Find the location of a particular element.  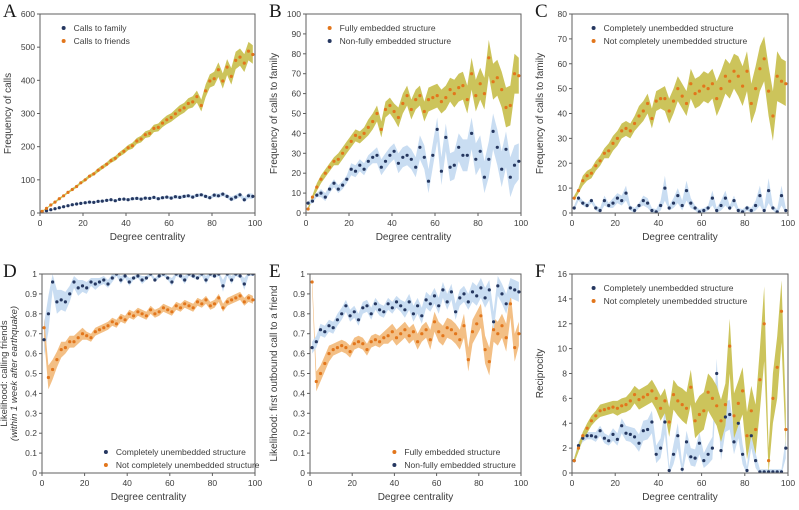

svg-text: 30 is located at coordinates (563, 138).